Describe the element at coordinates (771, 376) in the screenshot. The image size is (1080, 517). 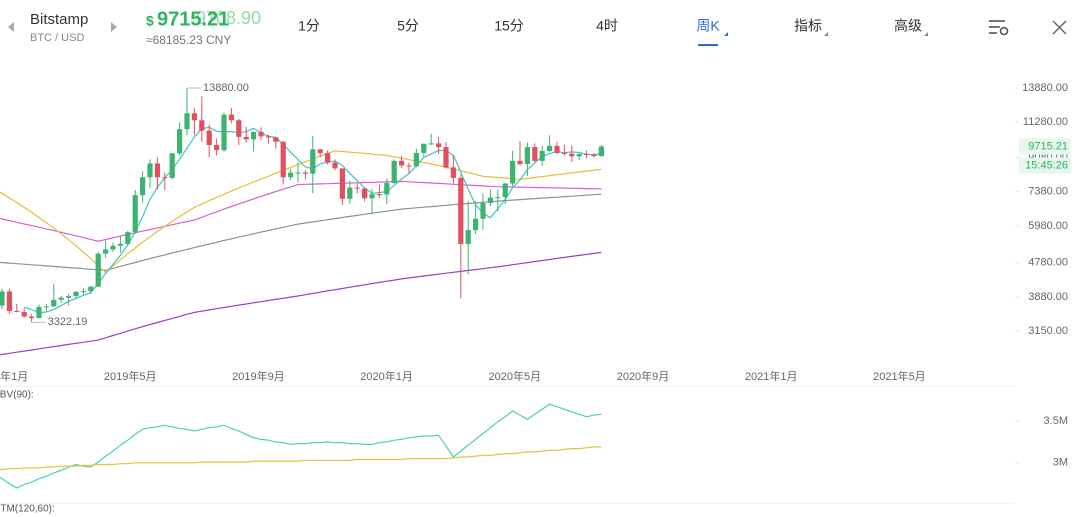
I see `x-tick-label: 2021年1月` at that location.